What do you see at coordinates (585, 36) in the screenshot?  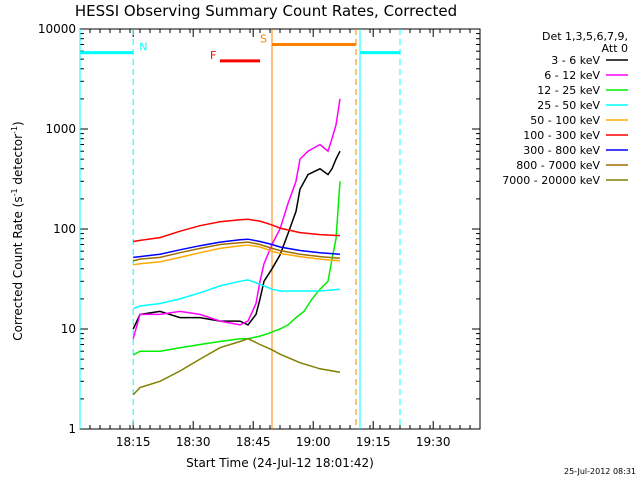 I see `legend-header: Det 1,3,5,6,7,9,` at bounding box center [585, 36].